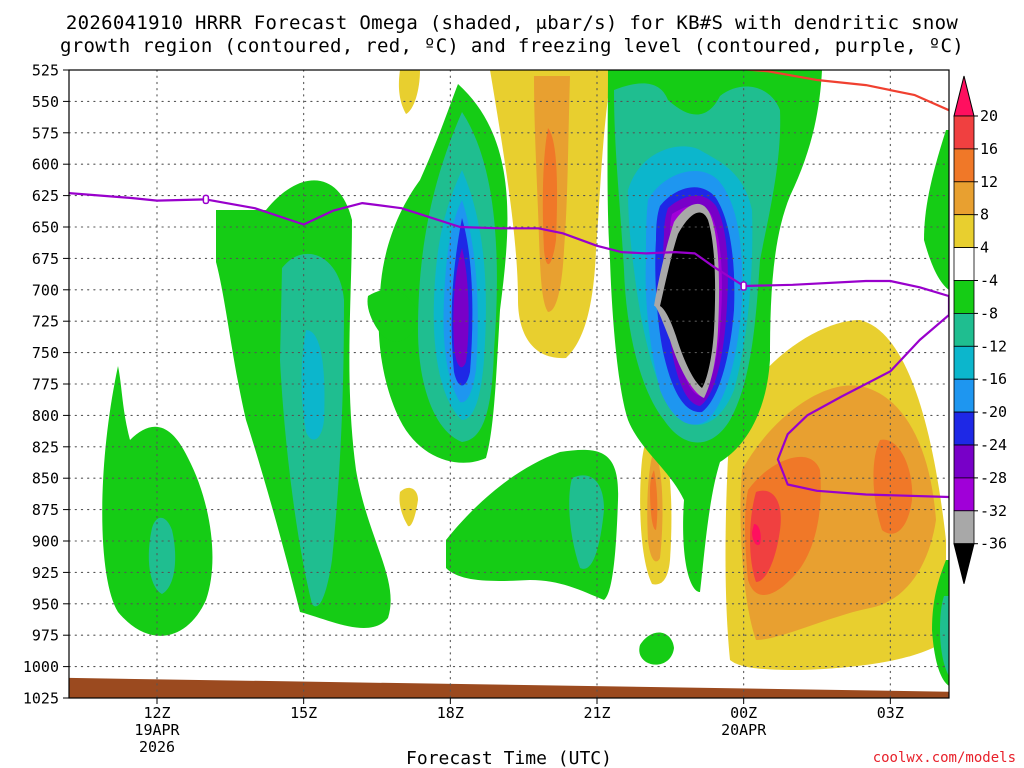  I want to click on omega-region-black-core-22z, so click(688, 300).